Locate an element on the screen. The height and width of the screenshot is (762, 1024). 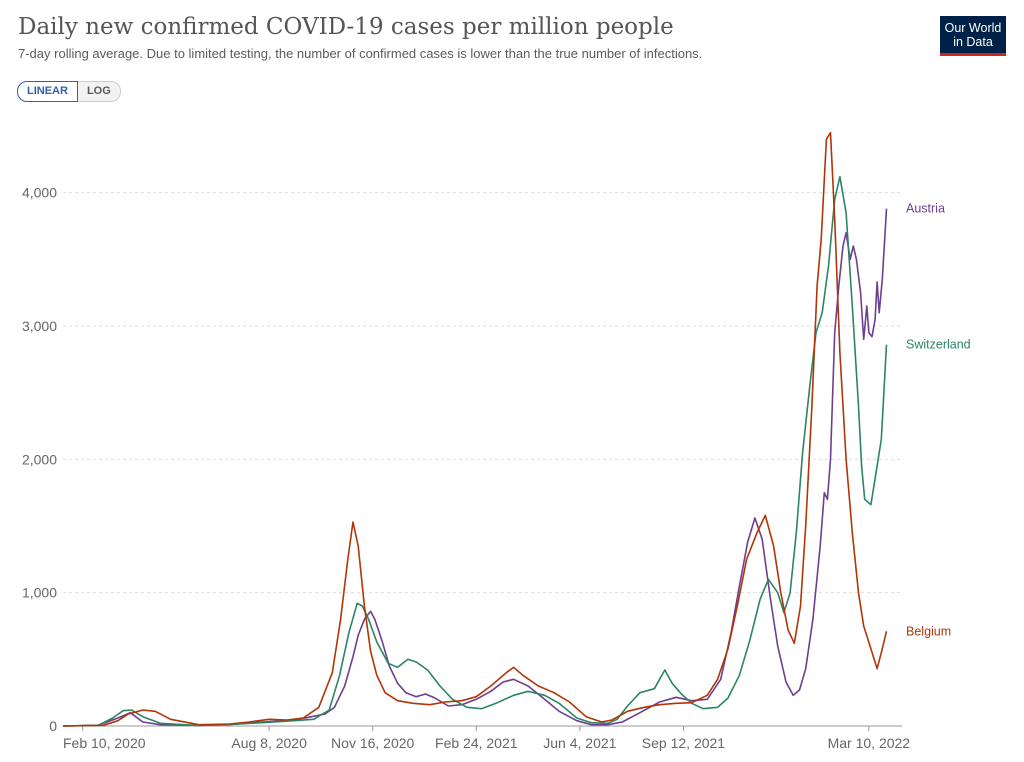
y-tick-label: 4,000 is located at coordinates (39, 193).